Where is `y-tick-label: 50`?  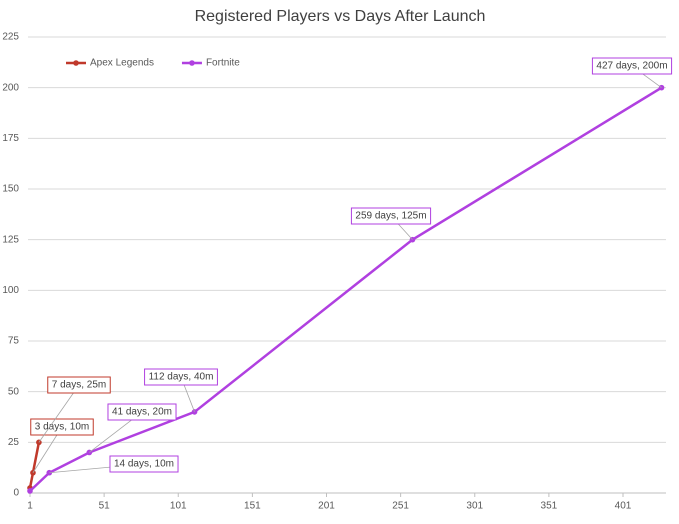 y-tick-label: 50 is located at coordinates (14, 391).